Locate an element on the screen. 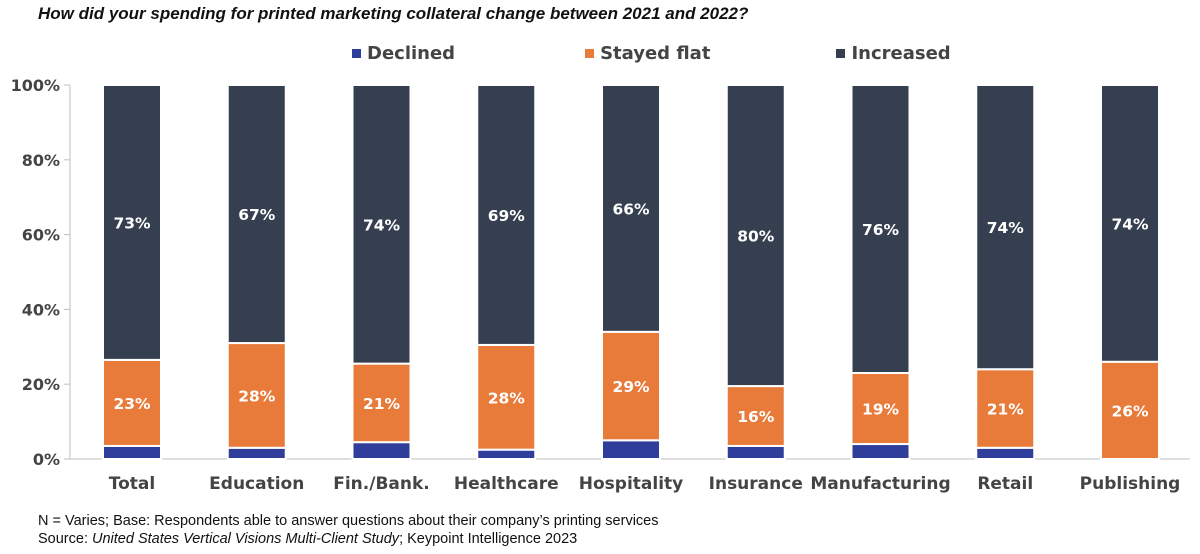  legend-label-increased: Increased is located at coordinates (901, 53).